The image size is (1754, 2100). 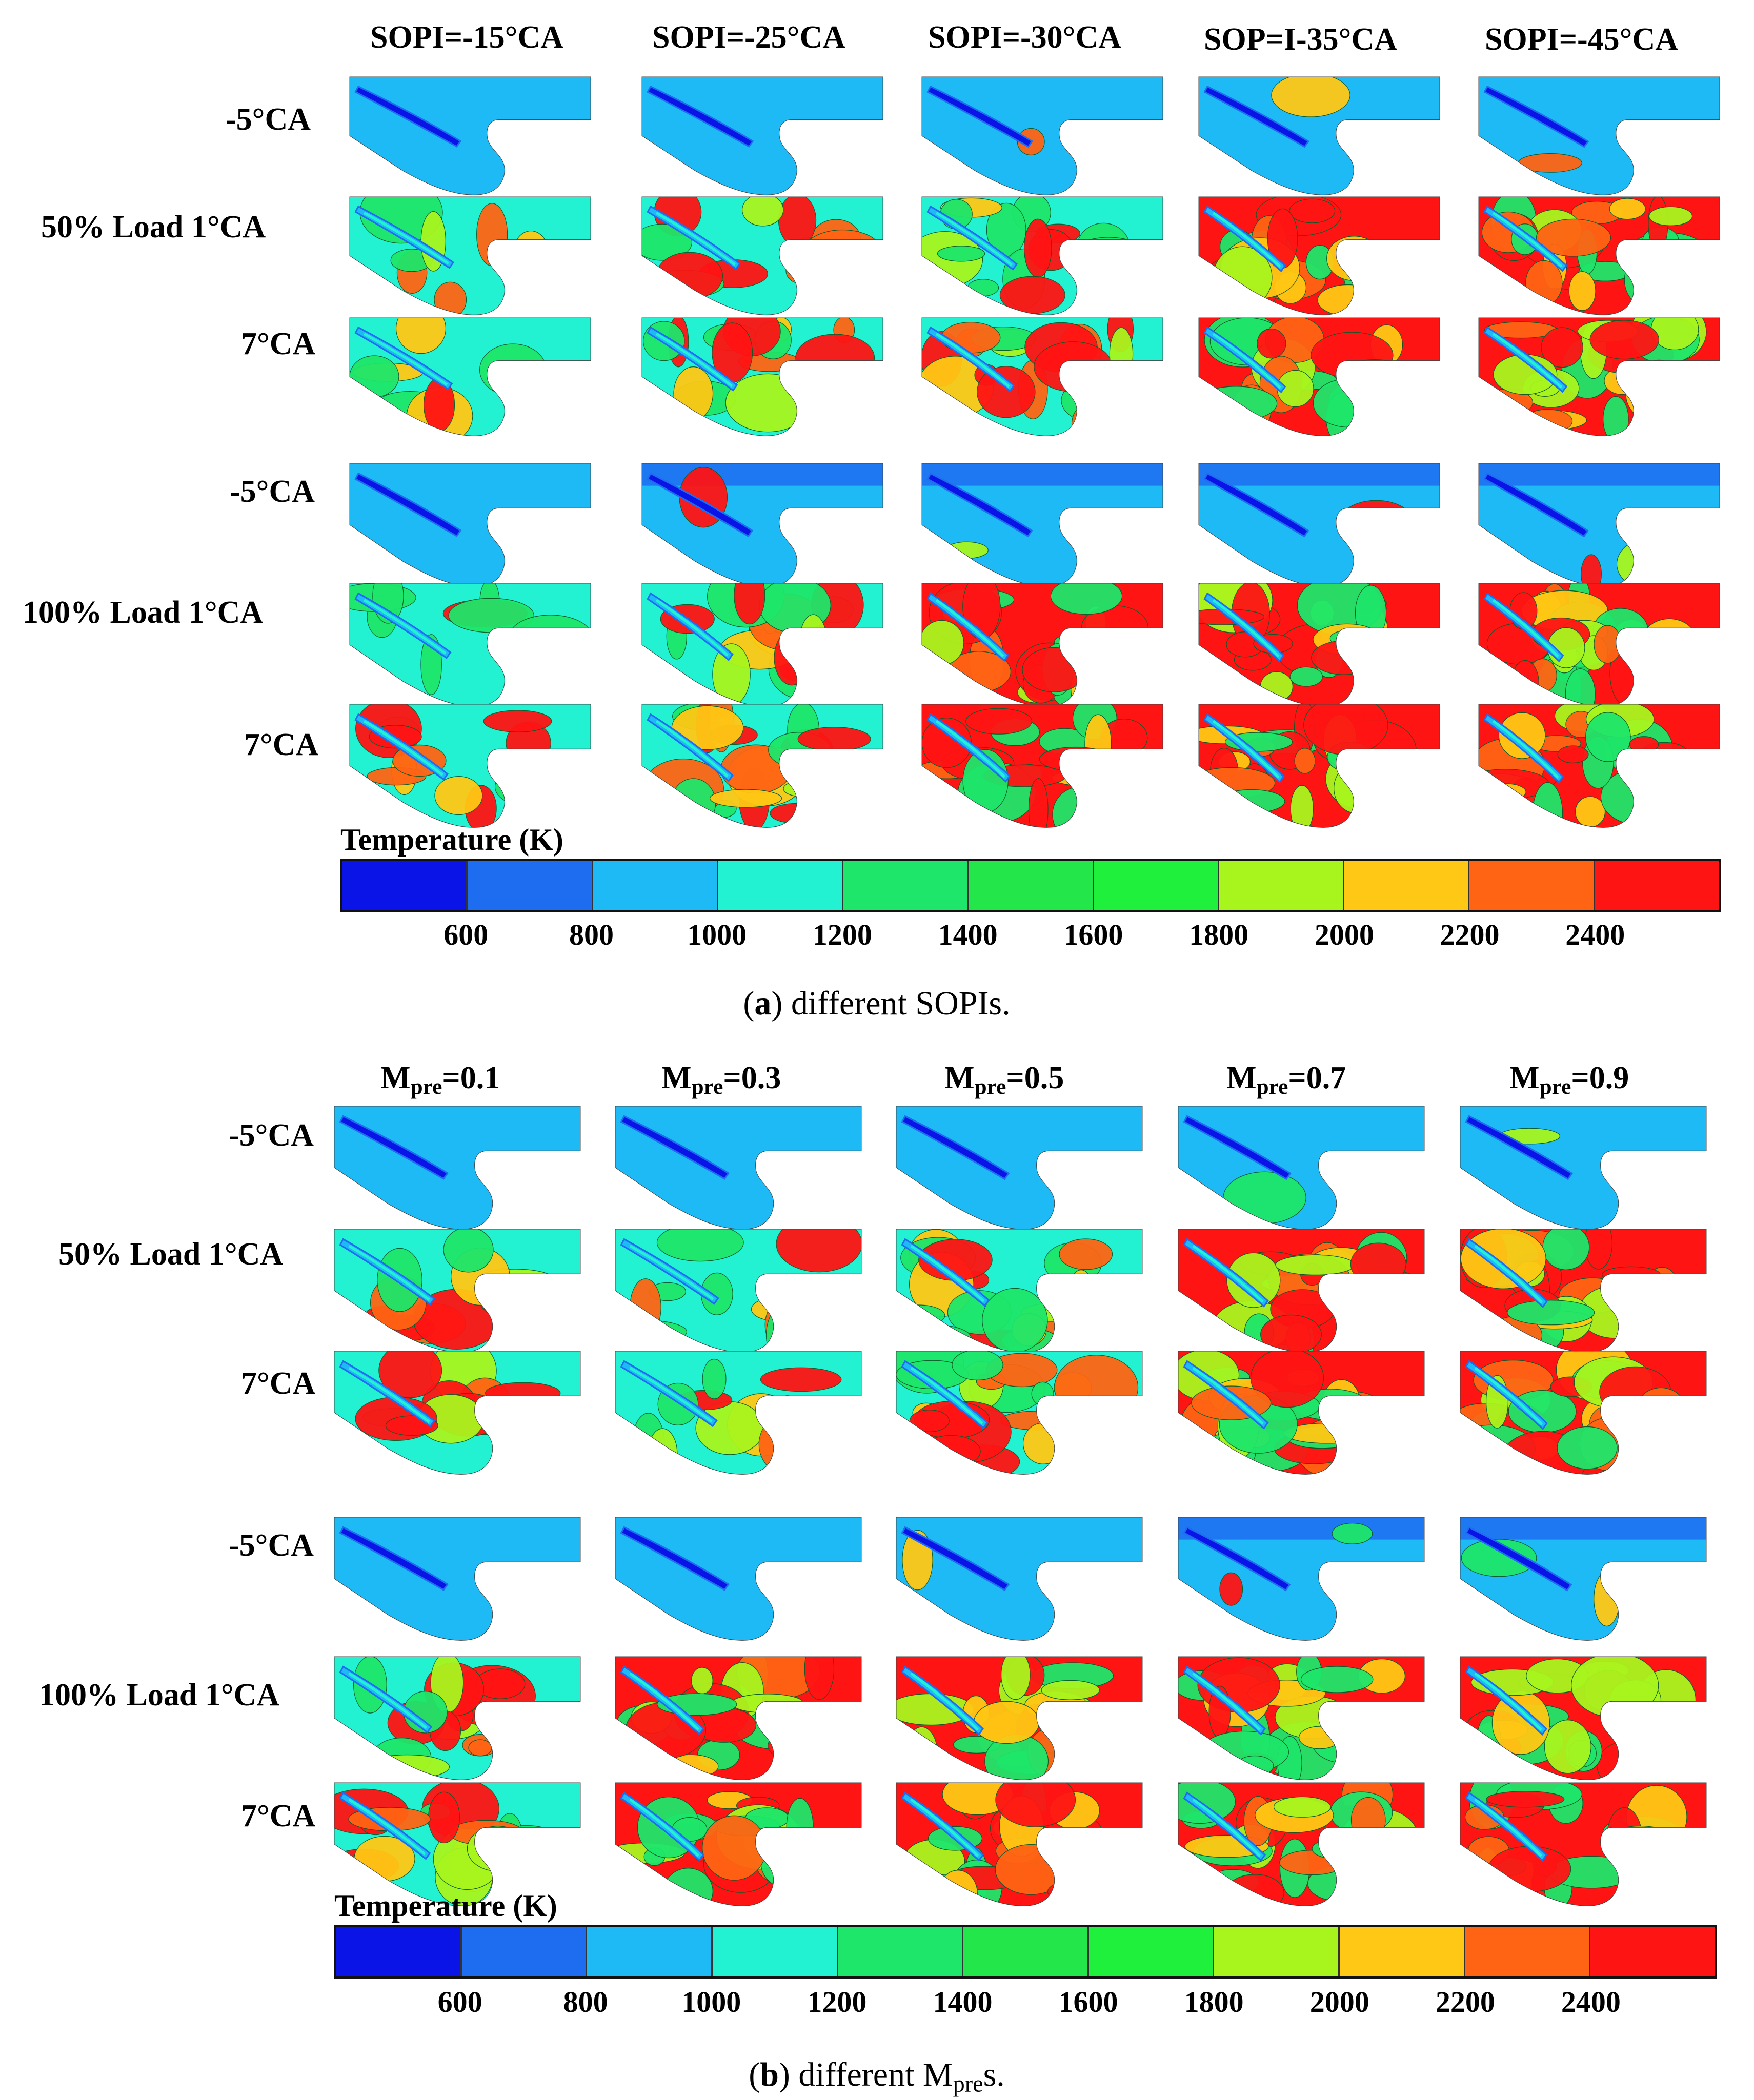 I want to click on fig-a-panel-r5-c1-hot-zone, so click(x=535, y=648).